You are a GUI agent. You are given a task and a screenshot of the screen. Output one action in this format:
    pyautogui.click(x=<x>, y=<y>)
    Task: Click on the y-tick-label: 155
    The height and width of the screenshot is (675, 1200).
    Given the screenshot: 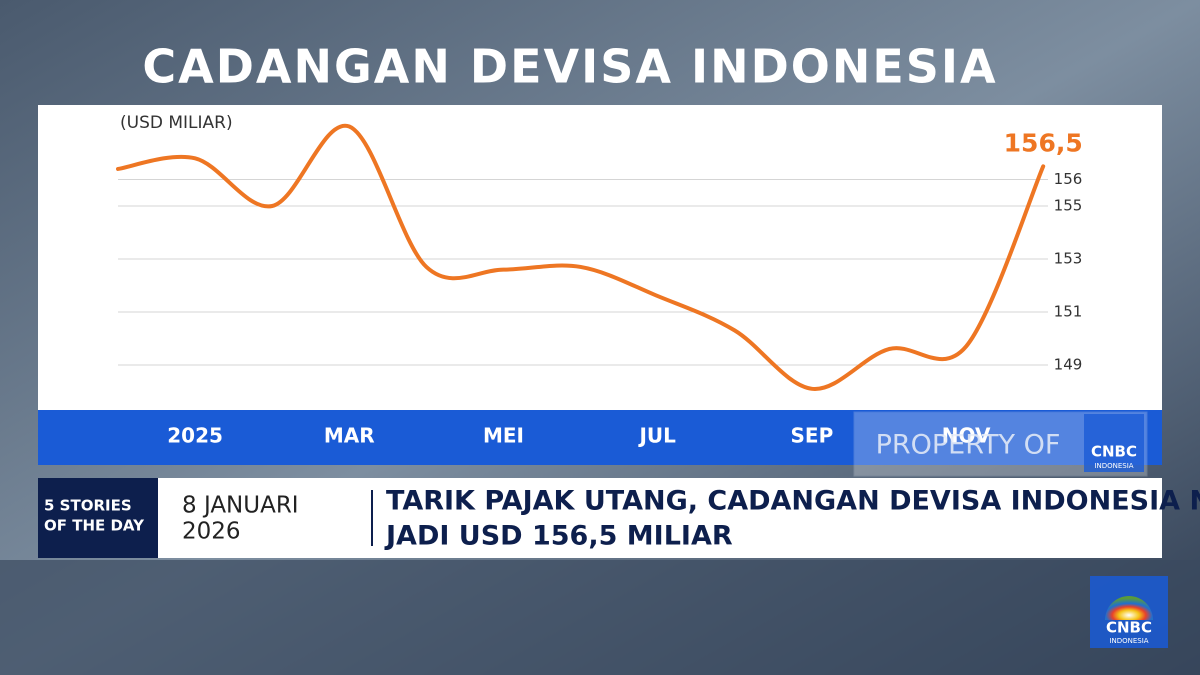 What is the action you would take?
    pyautogui.click(x=1068, y=206)
    